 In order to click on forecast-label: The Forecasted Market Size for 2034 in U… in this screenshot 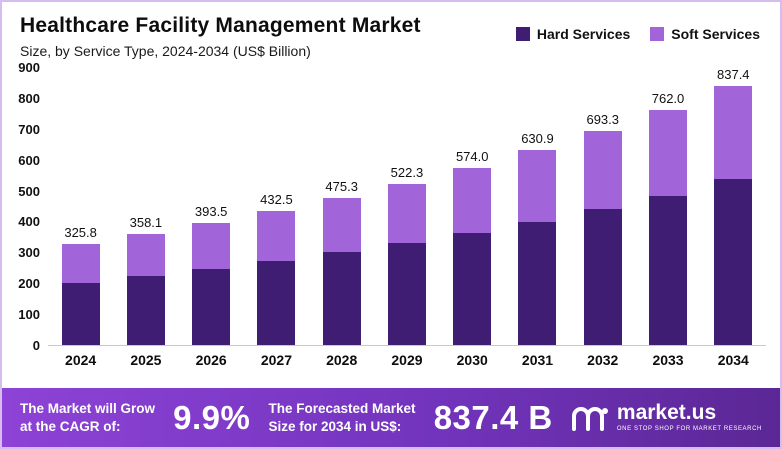, I will do `click(342, 417)`.